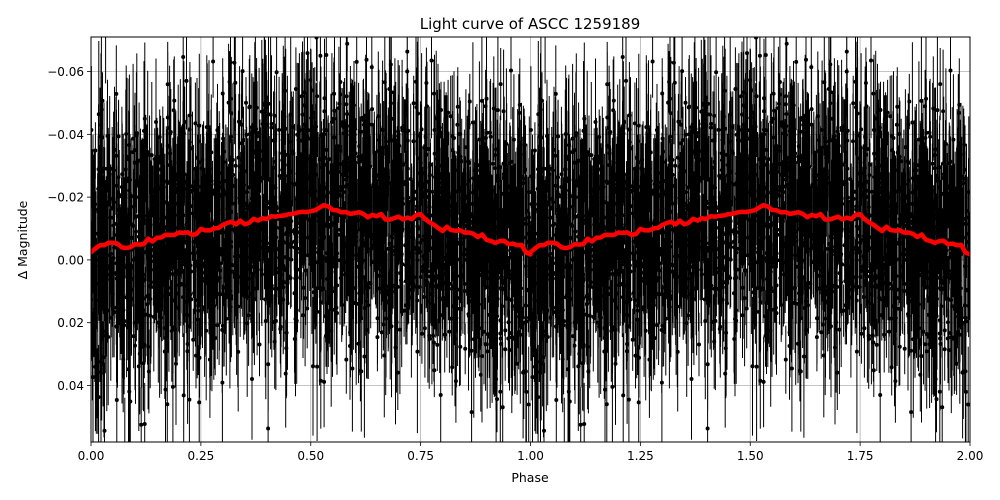 This screenshot has height=500, width=1000. I want to click on y-tick-label: −0.02, so click(65, 198).